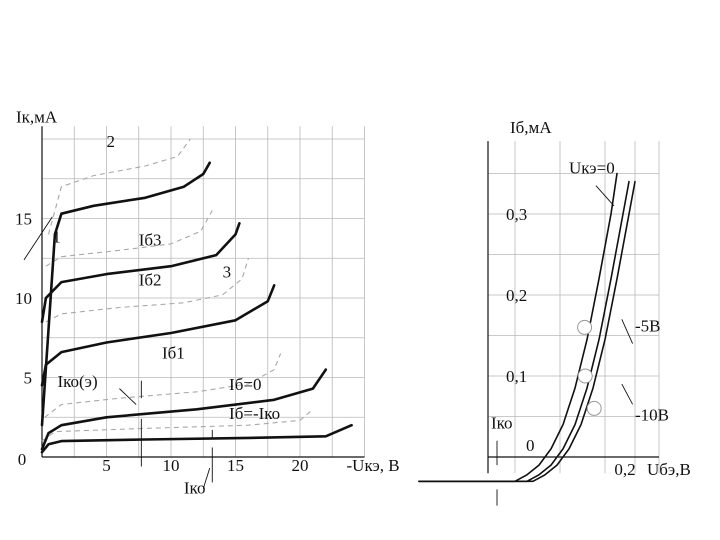  What do you see at coordinates (624, 469) in the screenshot?
I see `right-x-tick-label: 0,2` at bounding box center [624, 469].